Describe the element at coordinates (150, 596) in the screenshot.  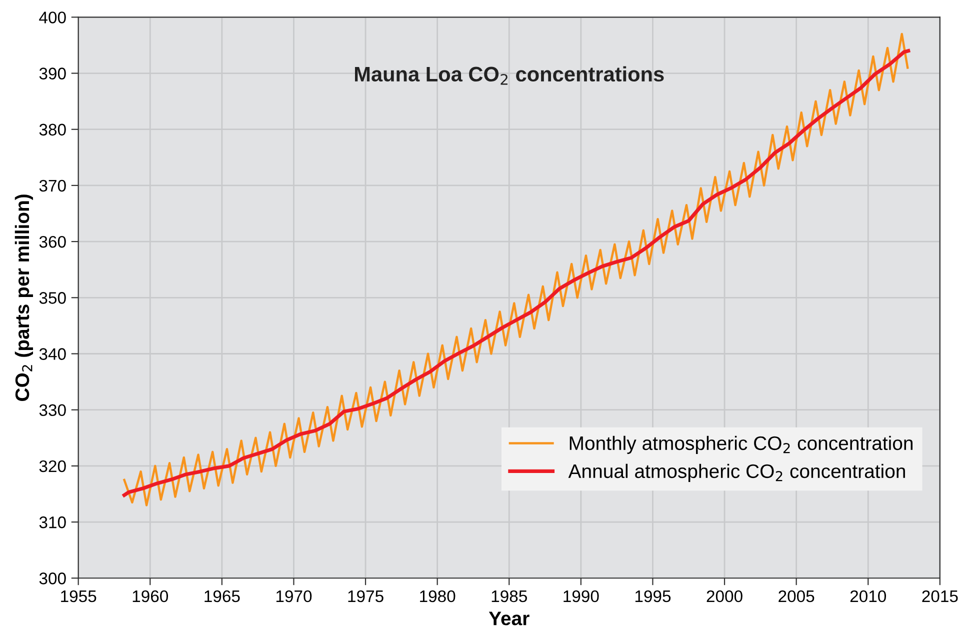
I see `x-tick-label: 1960` at that location.